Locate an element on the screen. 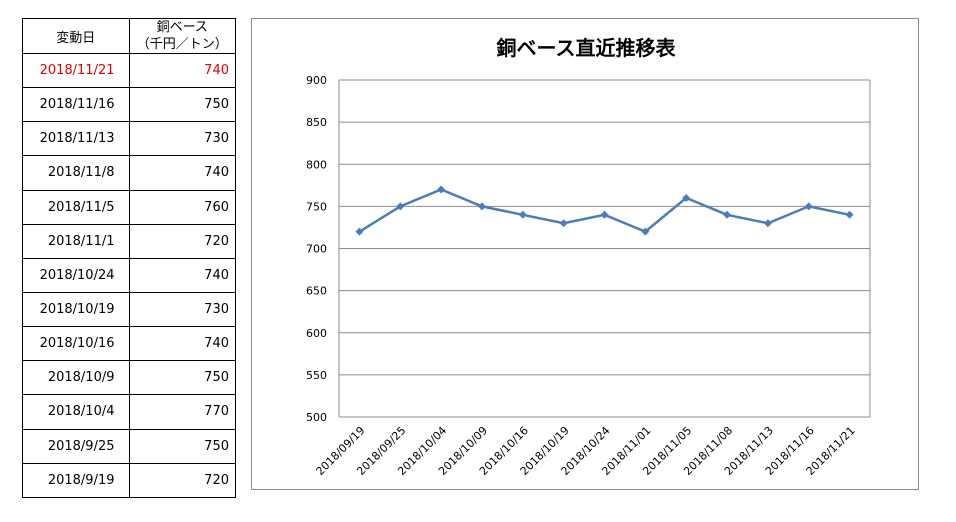 The width and height of the screenshot is (956, 522). header-price-line2: （千円／トン） is located at coordinates (182, 44).